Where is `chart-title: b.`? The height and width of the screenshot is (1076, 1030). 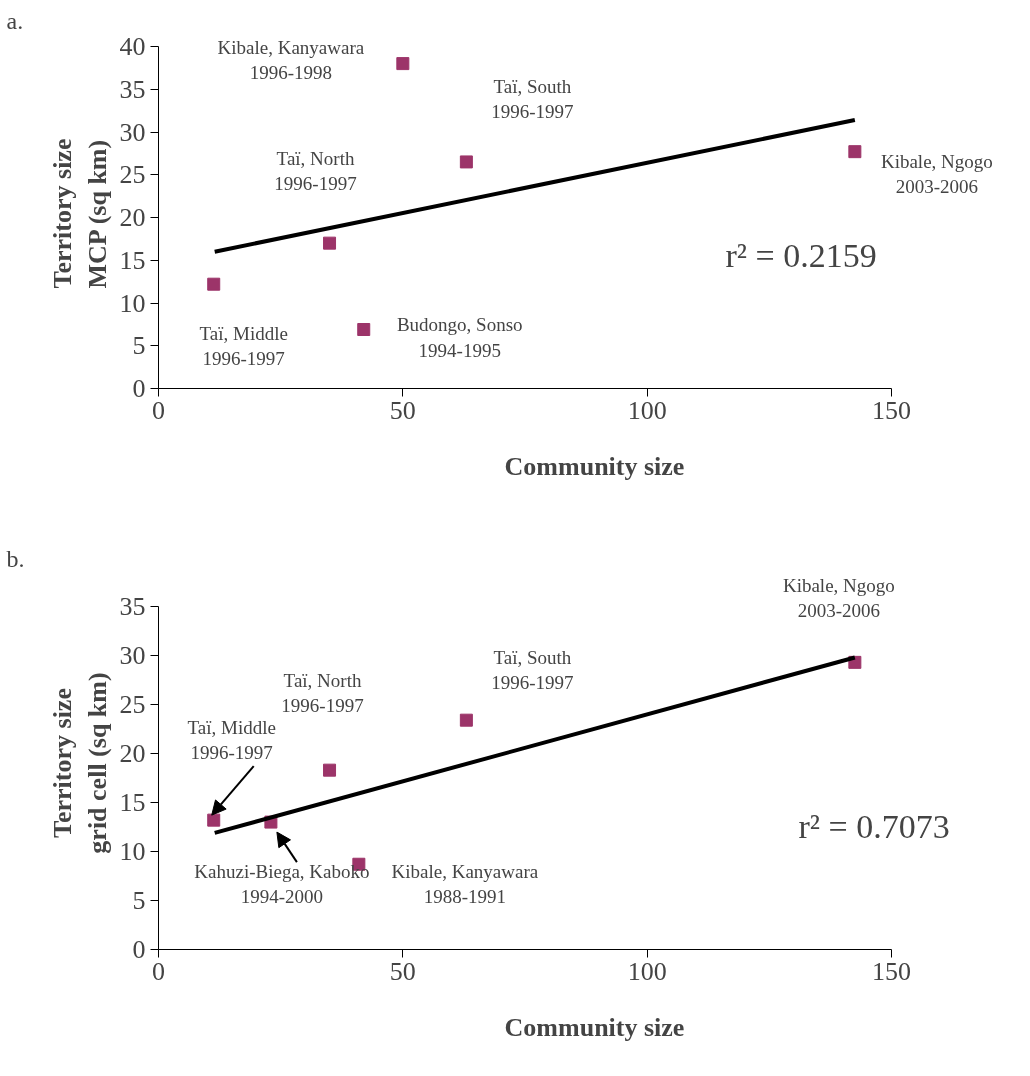 chart-title: b. is located at coordinates (15, 558).